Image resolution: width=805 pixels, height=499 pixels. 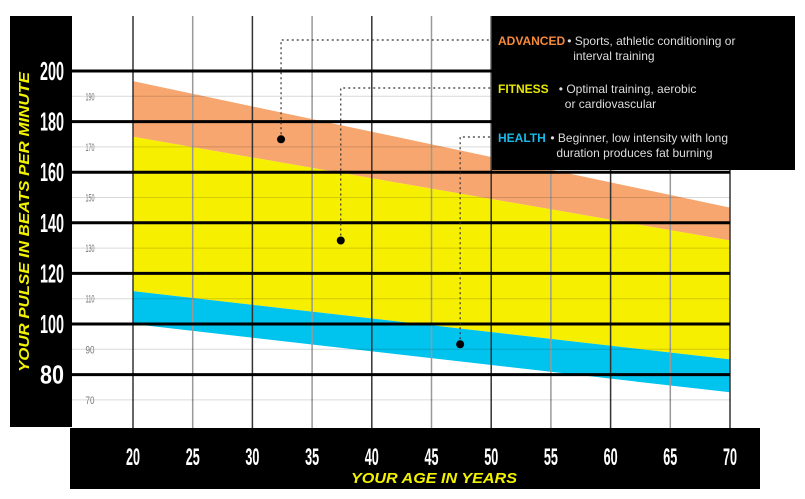 I want to click on y-minor-tick-label: 190, so click(x=90, y=97).